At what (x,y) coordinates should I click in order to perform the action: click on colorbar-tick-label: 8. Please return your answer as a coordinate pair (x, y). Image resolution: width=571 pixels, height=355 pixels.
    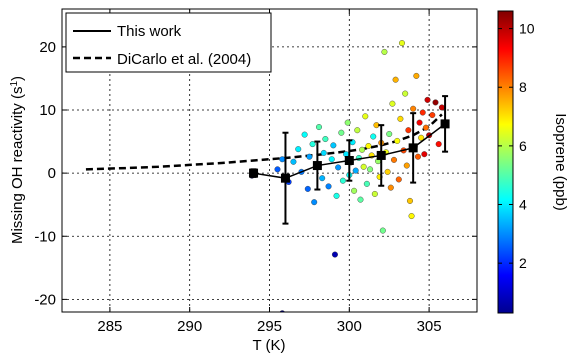
    Looking at the image, I should click on (523, 87).